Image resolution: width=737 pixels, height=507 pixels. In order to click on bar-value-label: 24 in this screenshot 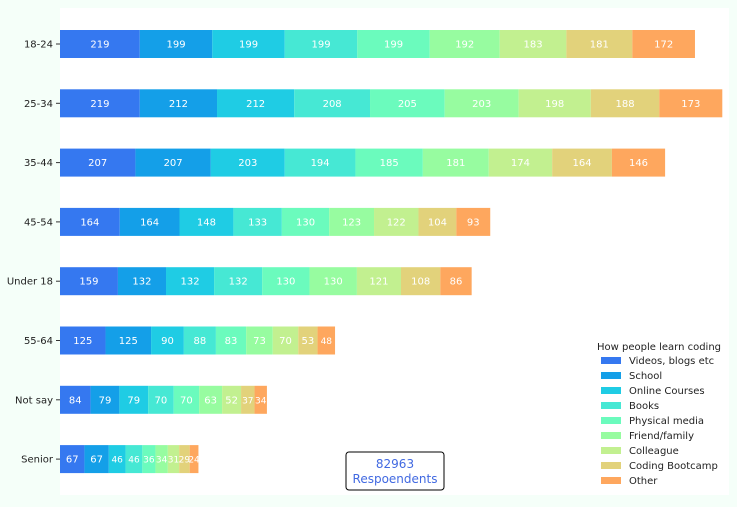, I will do `click(194, 461)`.